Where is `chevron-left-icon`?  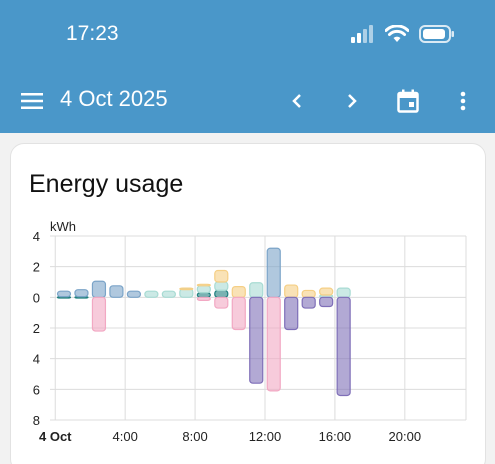
chevron-left-icon is located at coordinates (296, 101).